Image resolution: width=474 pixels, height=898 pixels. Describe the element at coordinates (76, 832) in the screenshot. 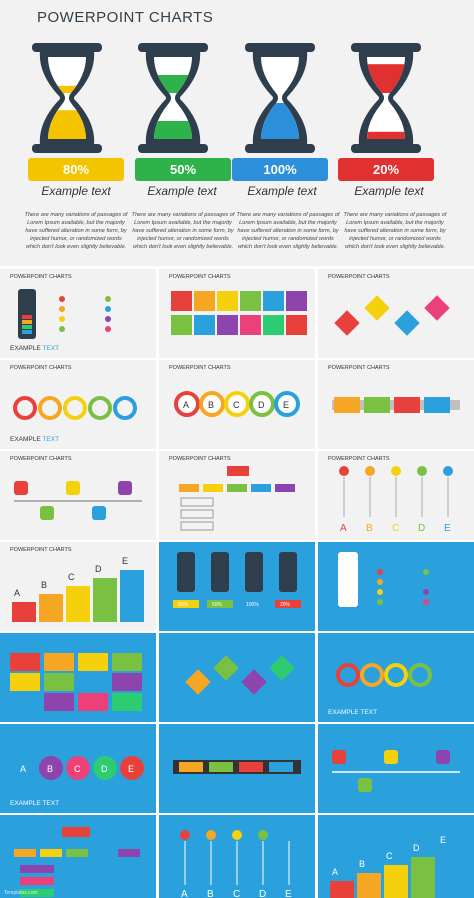

I see `org-top-node` at that location.